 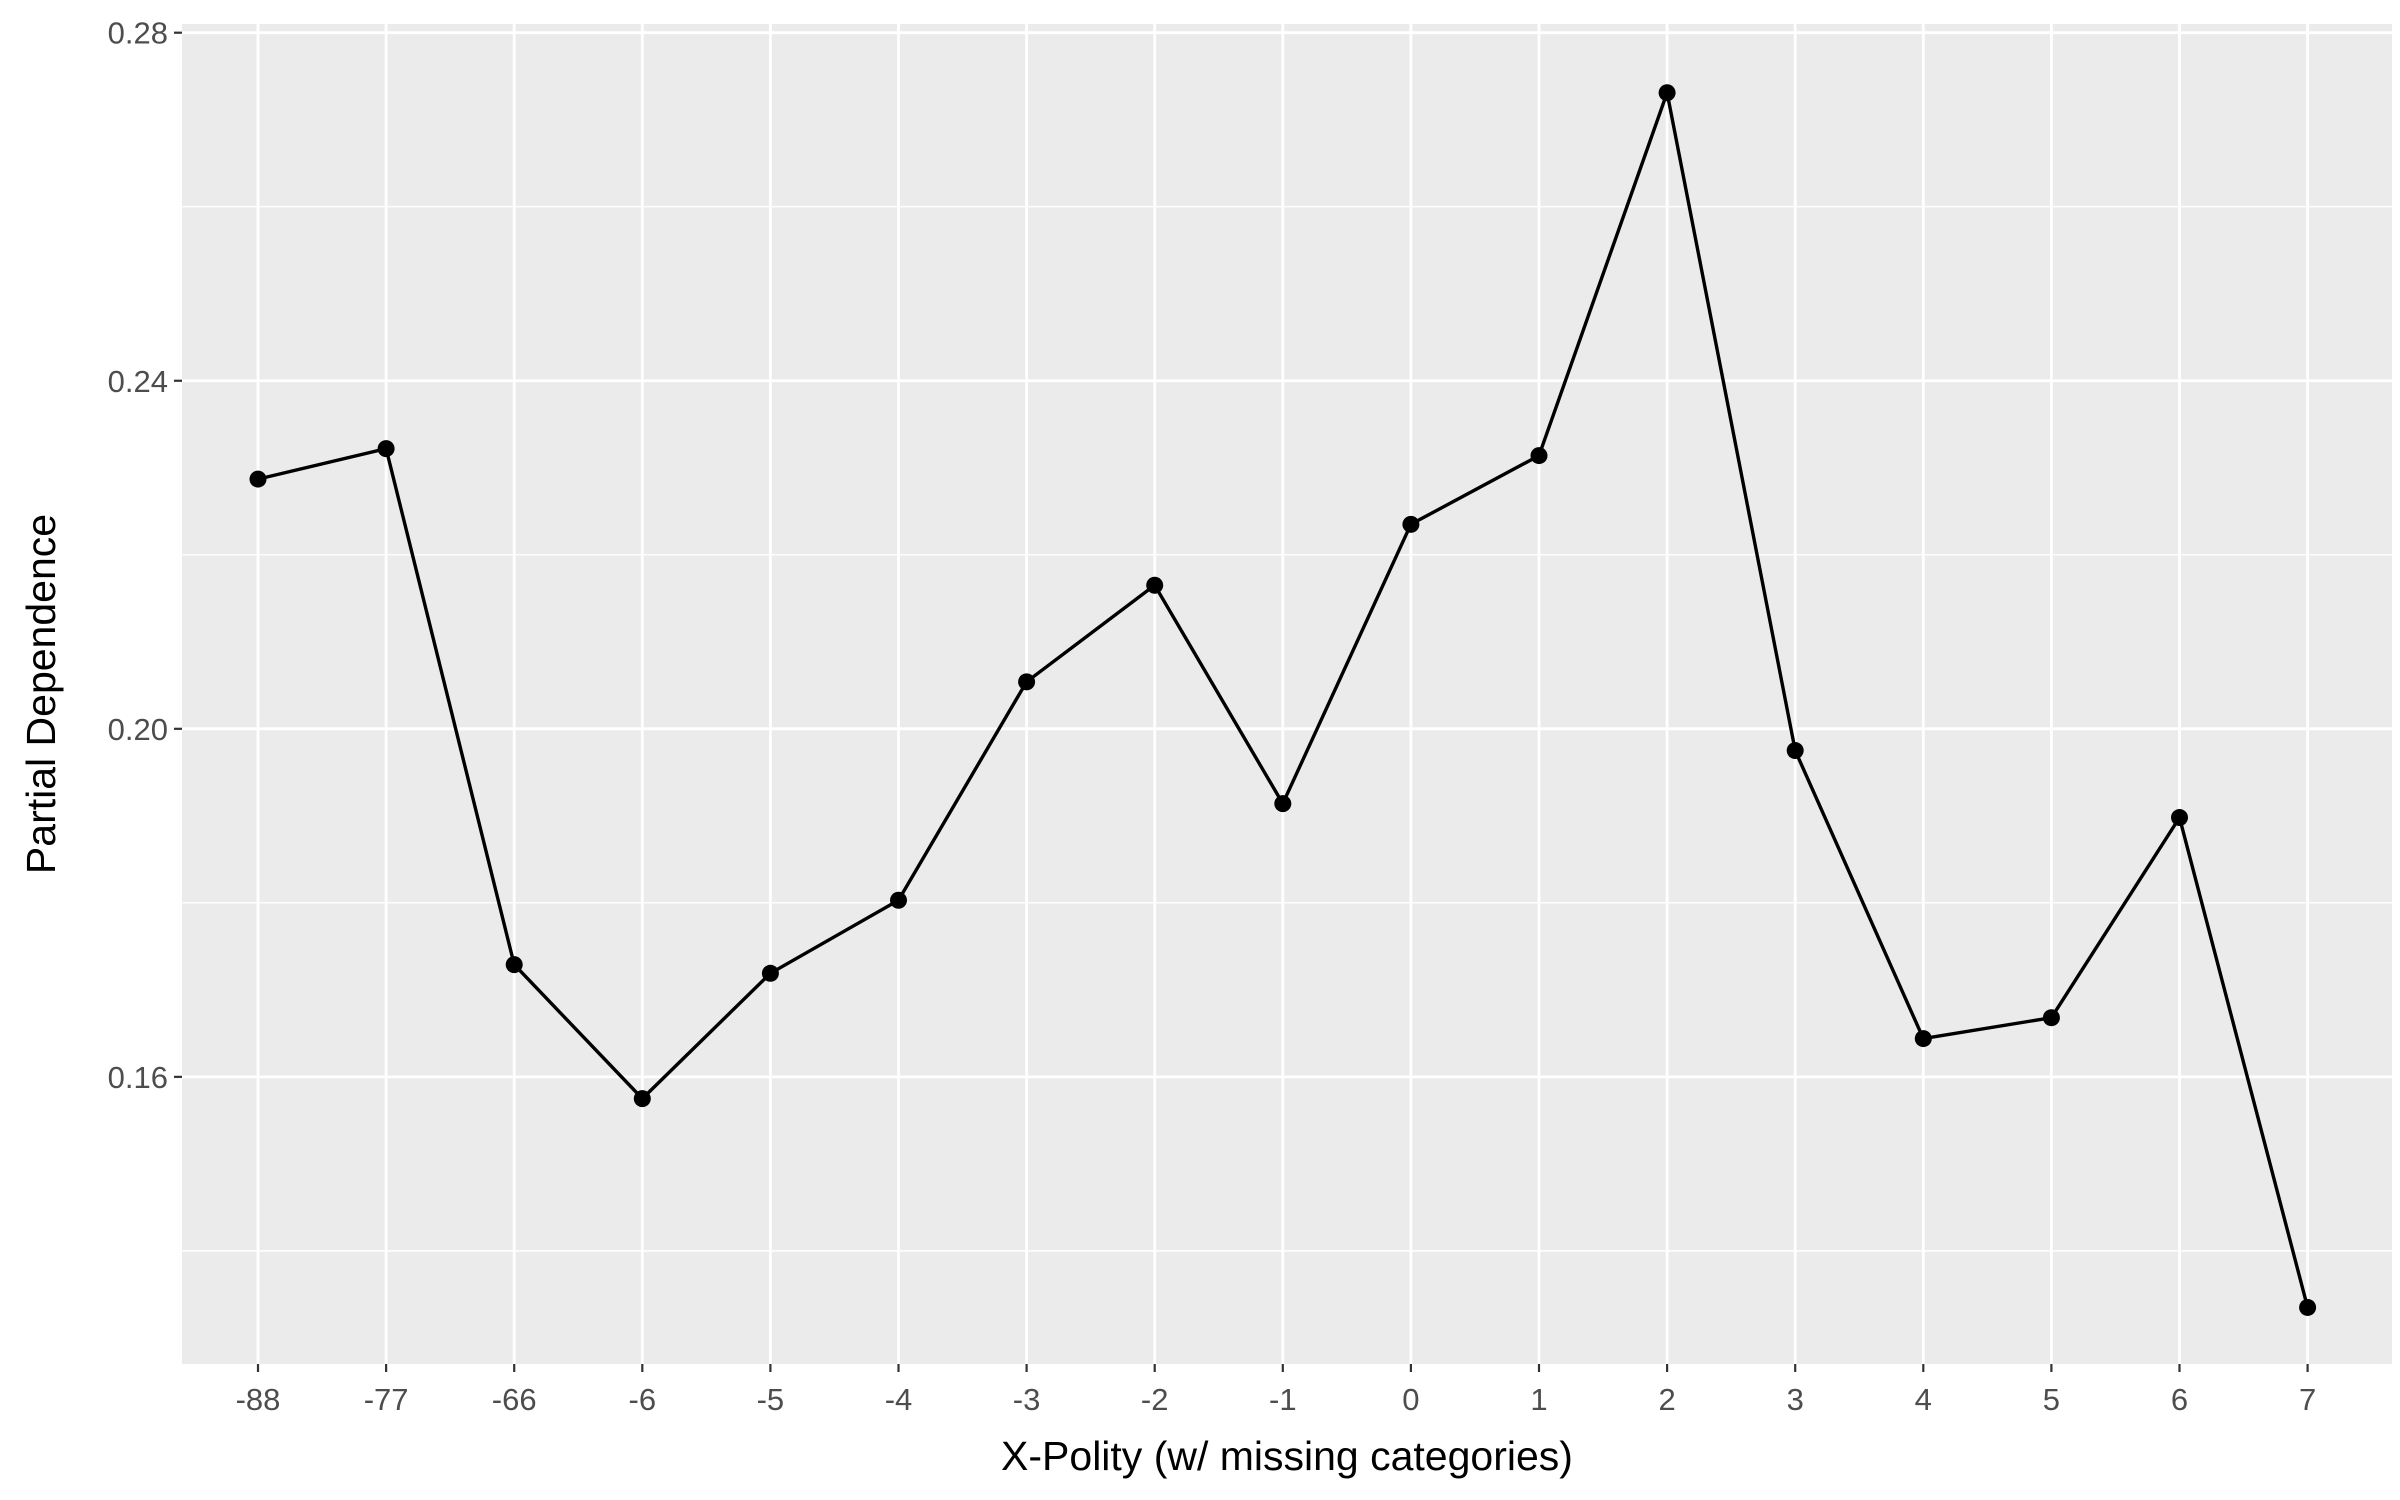 I want to click on x-tick-label: 0, so click(x=1410, y=1399).